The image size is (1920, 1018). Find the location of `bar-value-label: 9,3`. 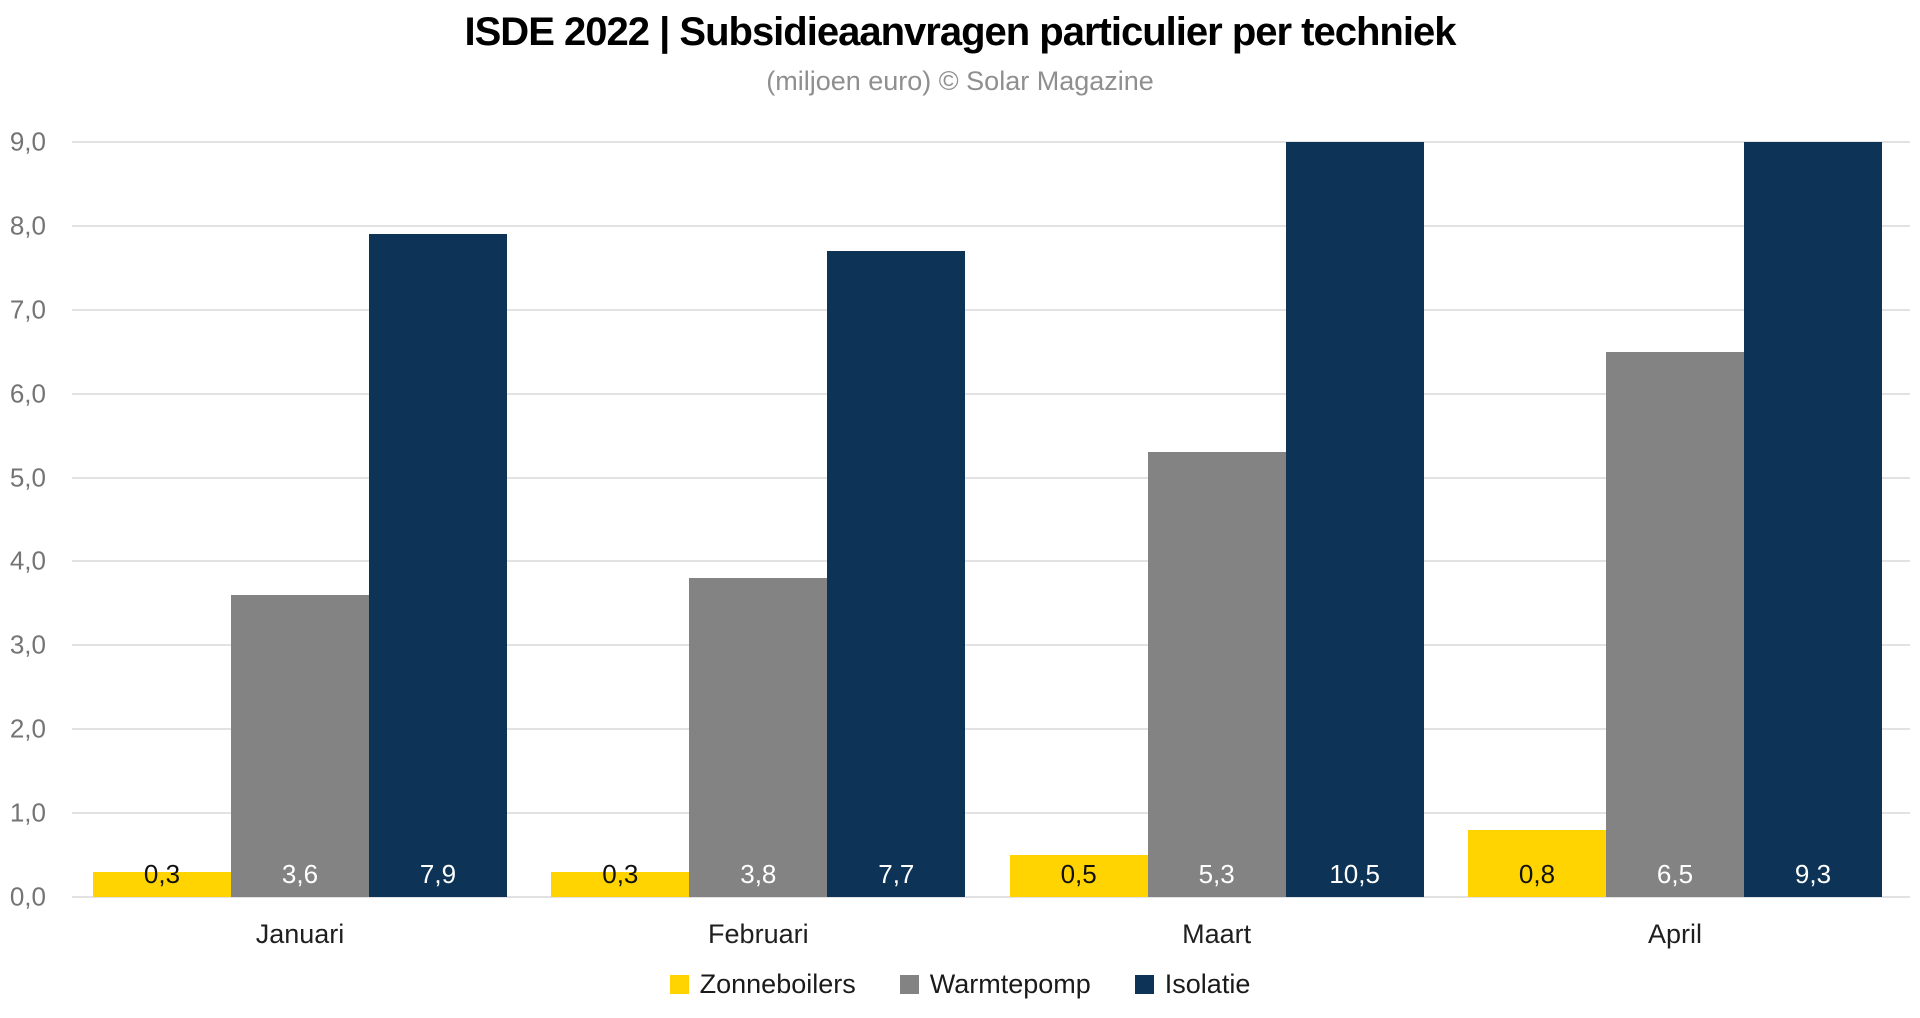

bar-value-label: 9,3 is located at coordinates (1813, 874).